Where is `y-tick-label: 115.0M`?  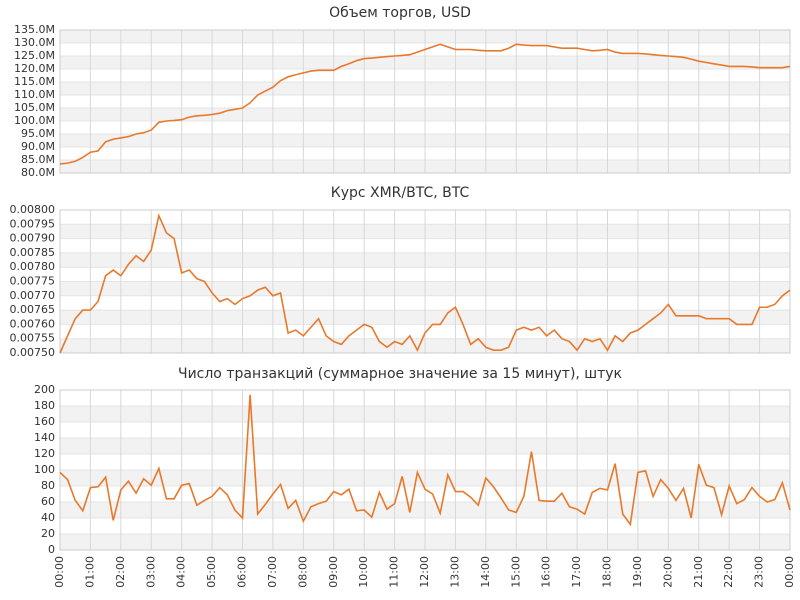 y-tick-label: 115.0M is located at coordinates (34, 81).